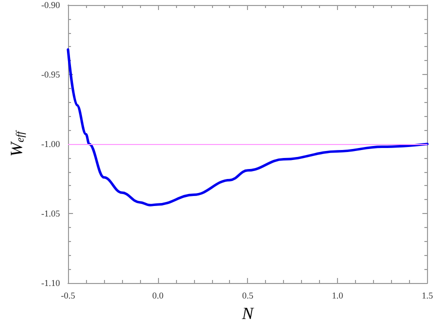 This screenshot has width=436, height=327. What do you see at coordinates (50, 75) in the screenshot?
I see `y-tick-label: -0.95` at bounding box center [50, 75].